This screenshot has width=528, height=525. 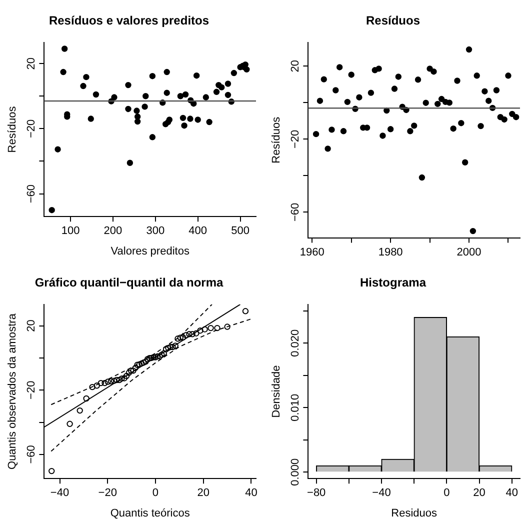 I want to click on y-axis-title: Densidade, so click(x=276, y=391).